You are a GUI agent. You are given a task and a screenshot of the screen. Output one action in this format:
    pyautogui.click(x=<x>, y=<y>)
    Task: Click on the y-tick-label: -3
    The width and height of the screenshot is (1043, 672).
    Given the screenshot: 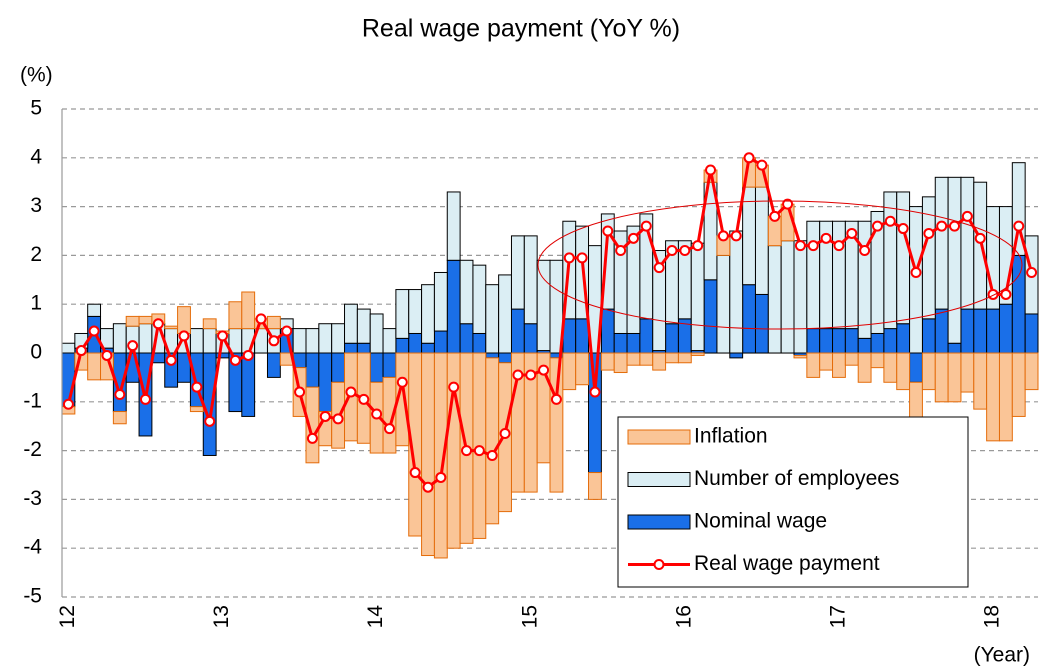 What is the action you would take?
    pyautogui.click(x=32, y=498)
    